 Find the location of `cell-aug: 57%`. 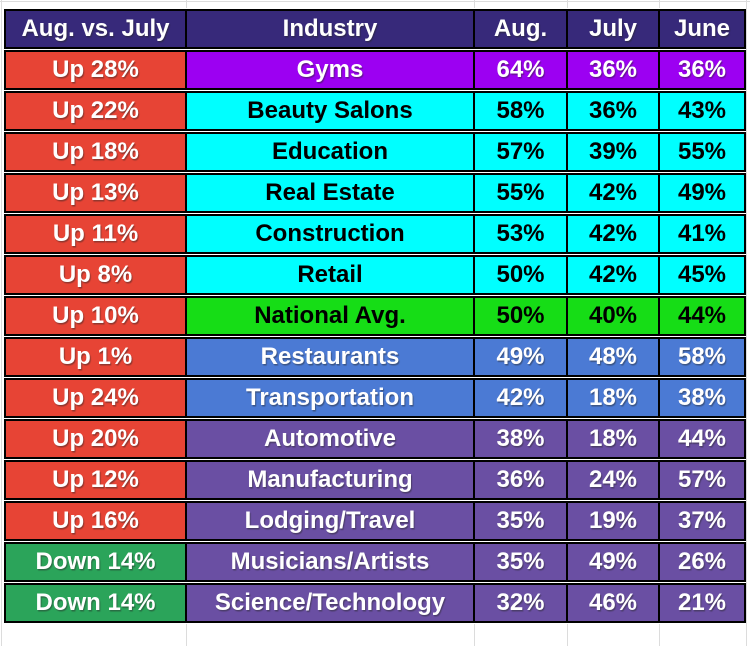

cell-aug: 57% is located at coordinates (520, 152).